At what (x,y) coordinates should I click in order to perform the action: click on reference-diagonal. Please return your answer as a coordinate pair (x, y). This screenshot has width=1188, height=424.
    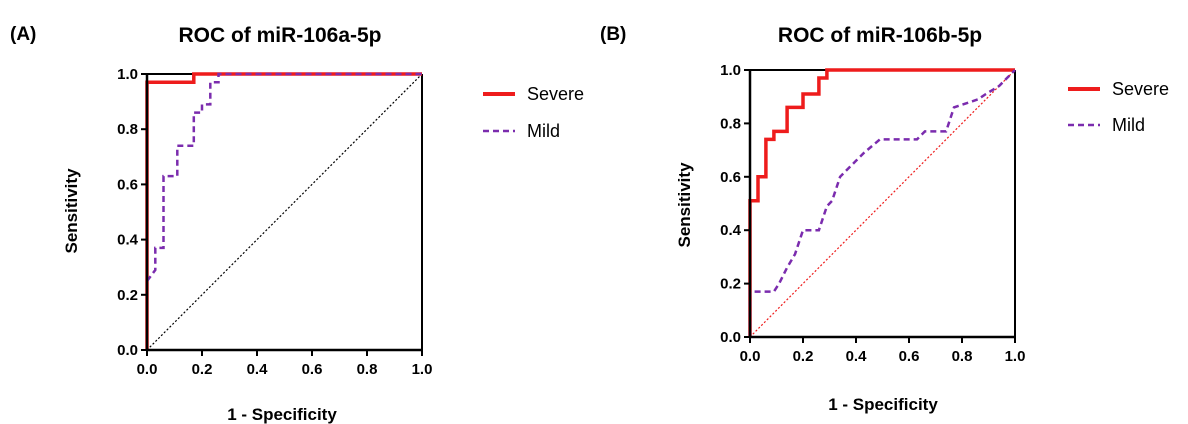
    Looking at the image, I should click on (882, 203).